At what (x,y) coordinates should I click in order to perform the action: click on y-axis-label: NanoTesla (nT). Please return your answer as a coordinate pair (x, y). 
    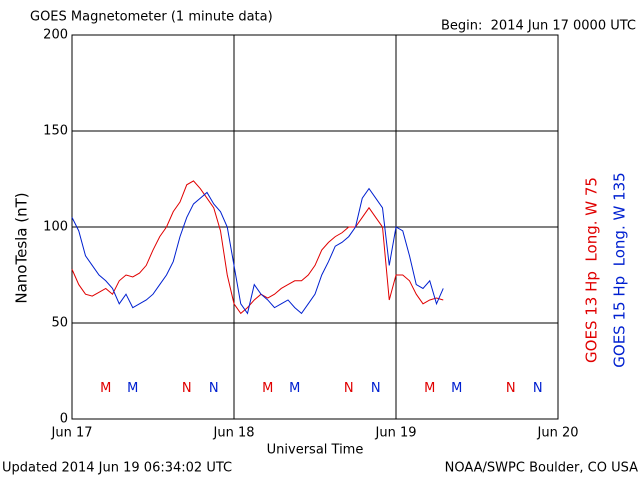
    Looking at the image, I should click on (22, 247).